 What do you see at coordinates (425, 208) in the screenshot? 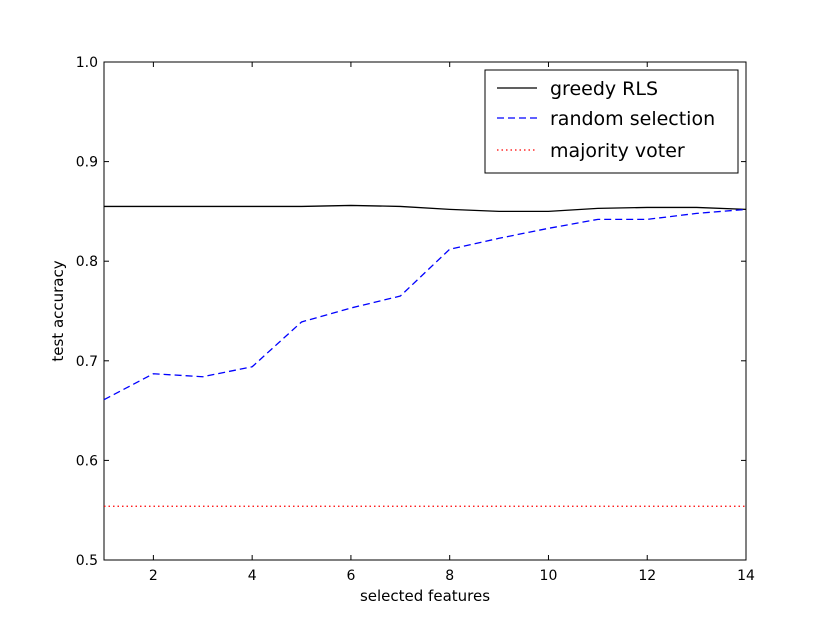
I see `series-line-greedy-rls` at bounding box center [425, 208].